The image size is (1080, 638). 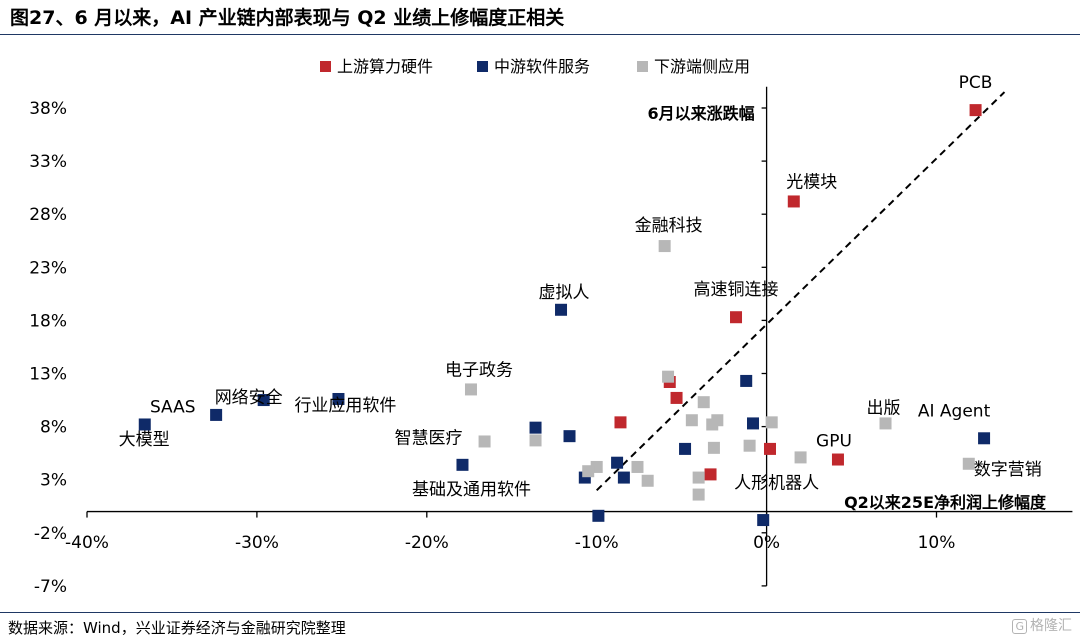 What do you see at coordinates (257, 543) in the screenshot?
I see `x-tick-label: -30%` at bounding box center [257, 543].